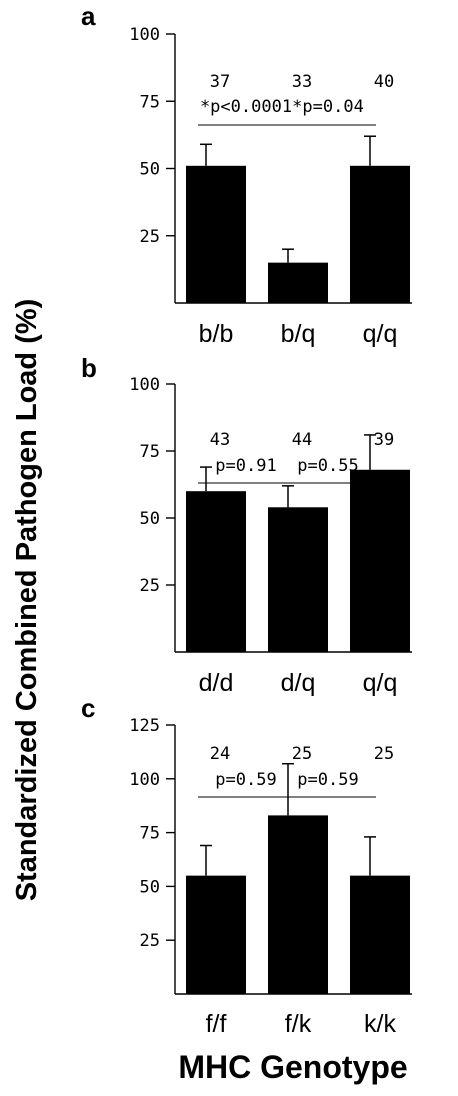 This screenshot has width=458, height=1096. What do you see at coordinates (216, 1024) in the screenshot?
I see `category-label: f/f` at bounding box center [216, 1024].